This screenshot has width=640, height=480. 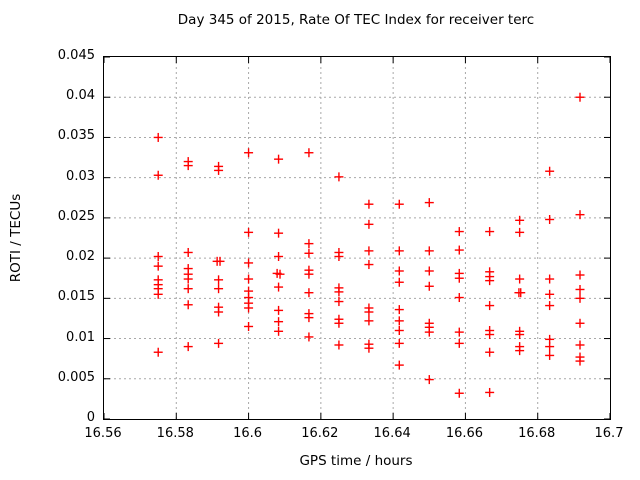 I want to click on y-tick-label: 0.045, so click(x=76, y=55).